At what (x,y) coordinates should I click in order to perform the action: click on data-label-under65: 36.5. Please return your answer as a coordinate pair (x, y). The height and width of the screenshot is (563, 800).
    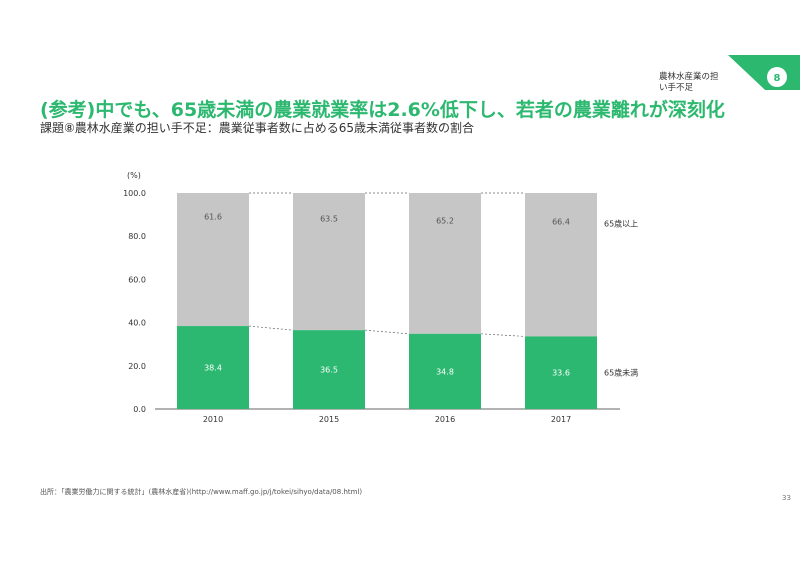
    Looking at the image, I should click on (329, 370).